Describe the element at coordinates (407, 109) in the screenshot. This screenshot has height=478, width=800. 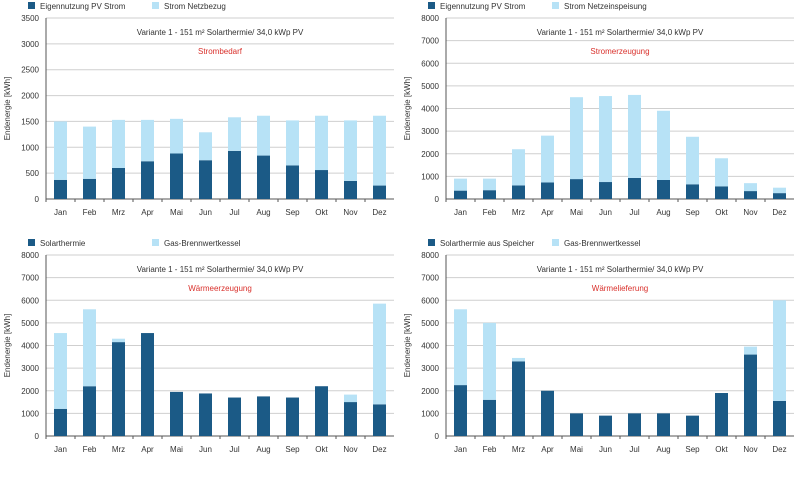
I see `y-axis-label: Endenergie [kWh]` at that location.